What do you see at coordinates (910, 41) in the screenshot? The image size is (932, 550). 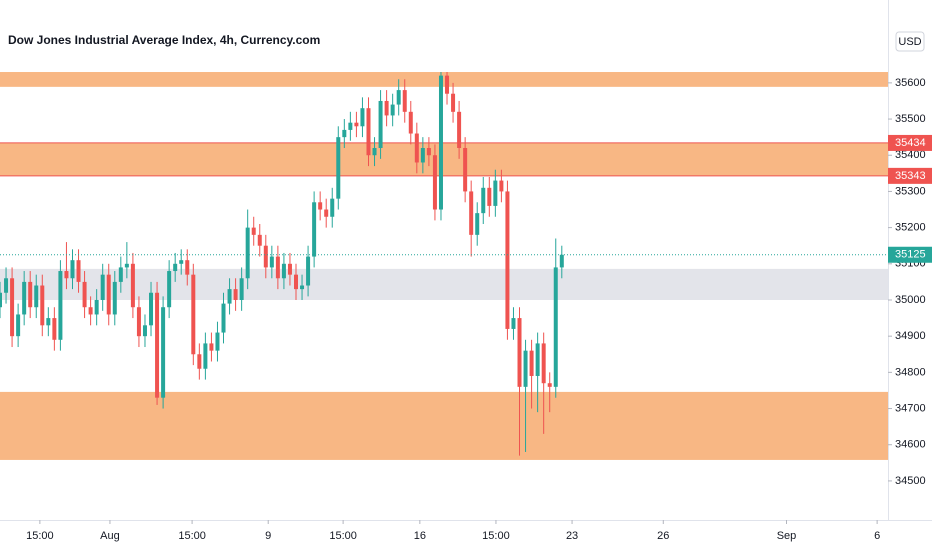 I see `currency-badge` at bounding box center [910, 41].